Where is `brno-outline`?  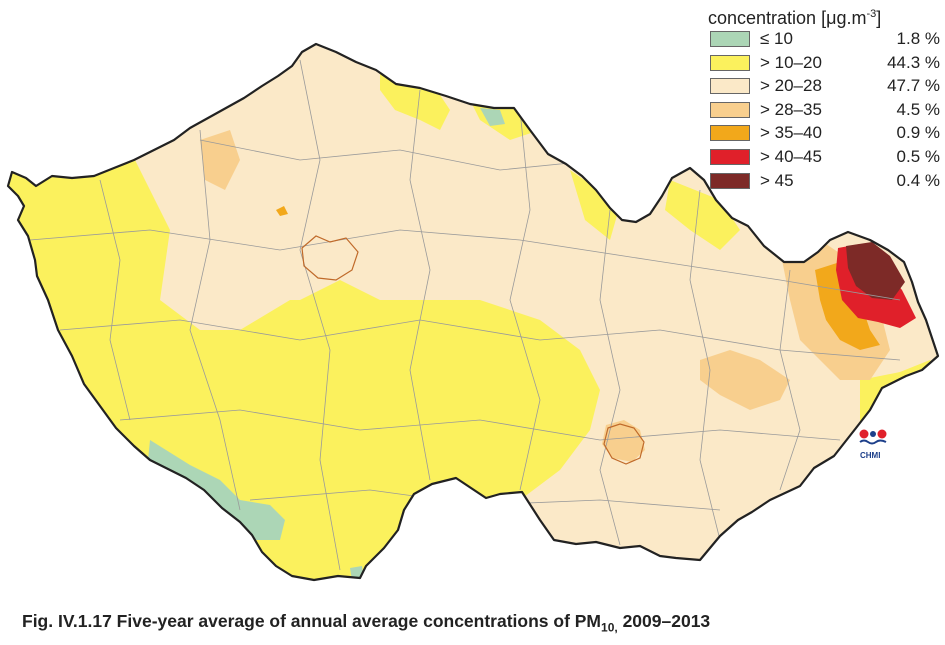
brno-outline is located at coordinates (624, 444).